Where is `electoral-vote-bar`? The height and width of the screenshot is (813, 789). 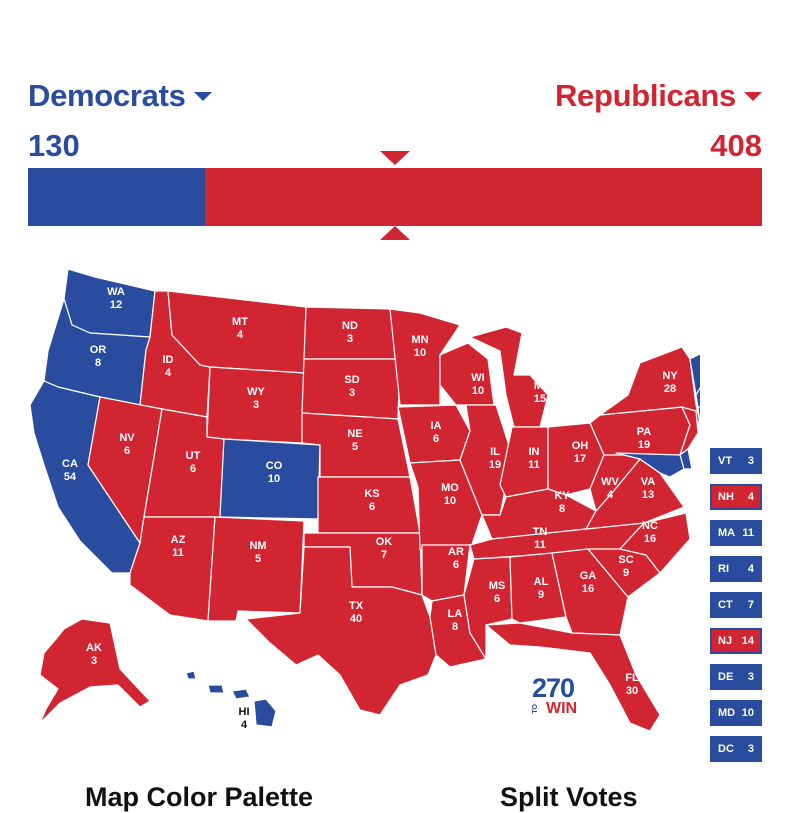
electoral-vote-bar is located at coordinates (395, 197).